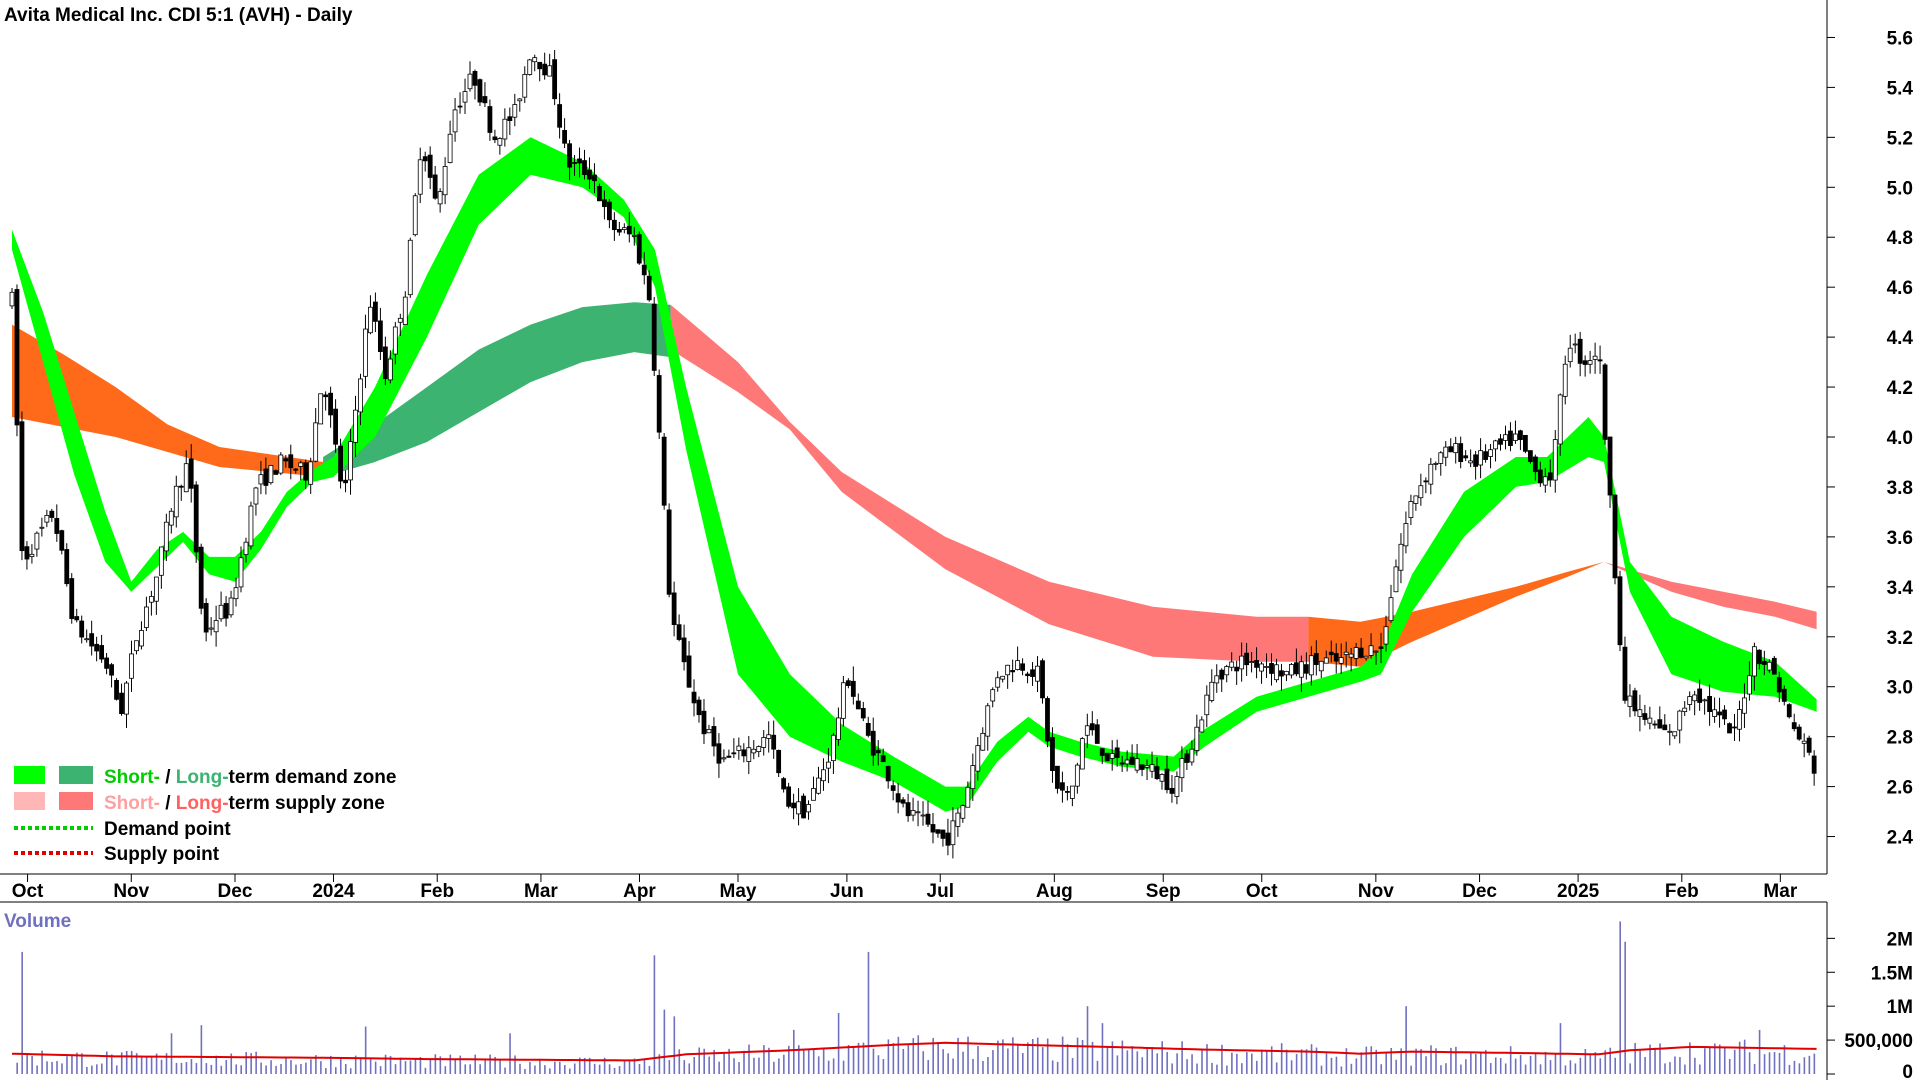 This screenshot has height=1085, width=1920. I want to click on price-tick-label: 2.8, so click(1900, 738).